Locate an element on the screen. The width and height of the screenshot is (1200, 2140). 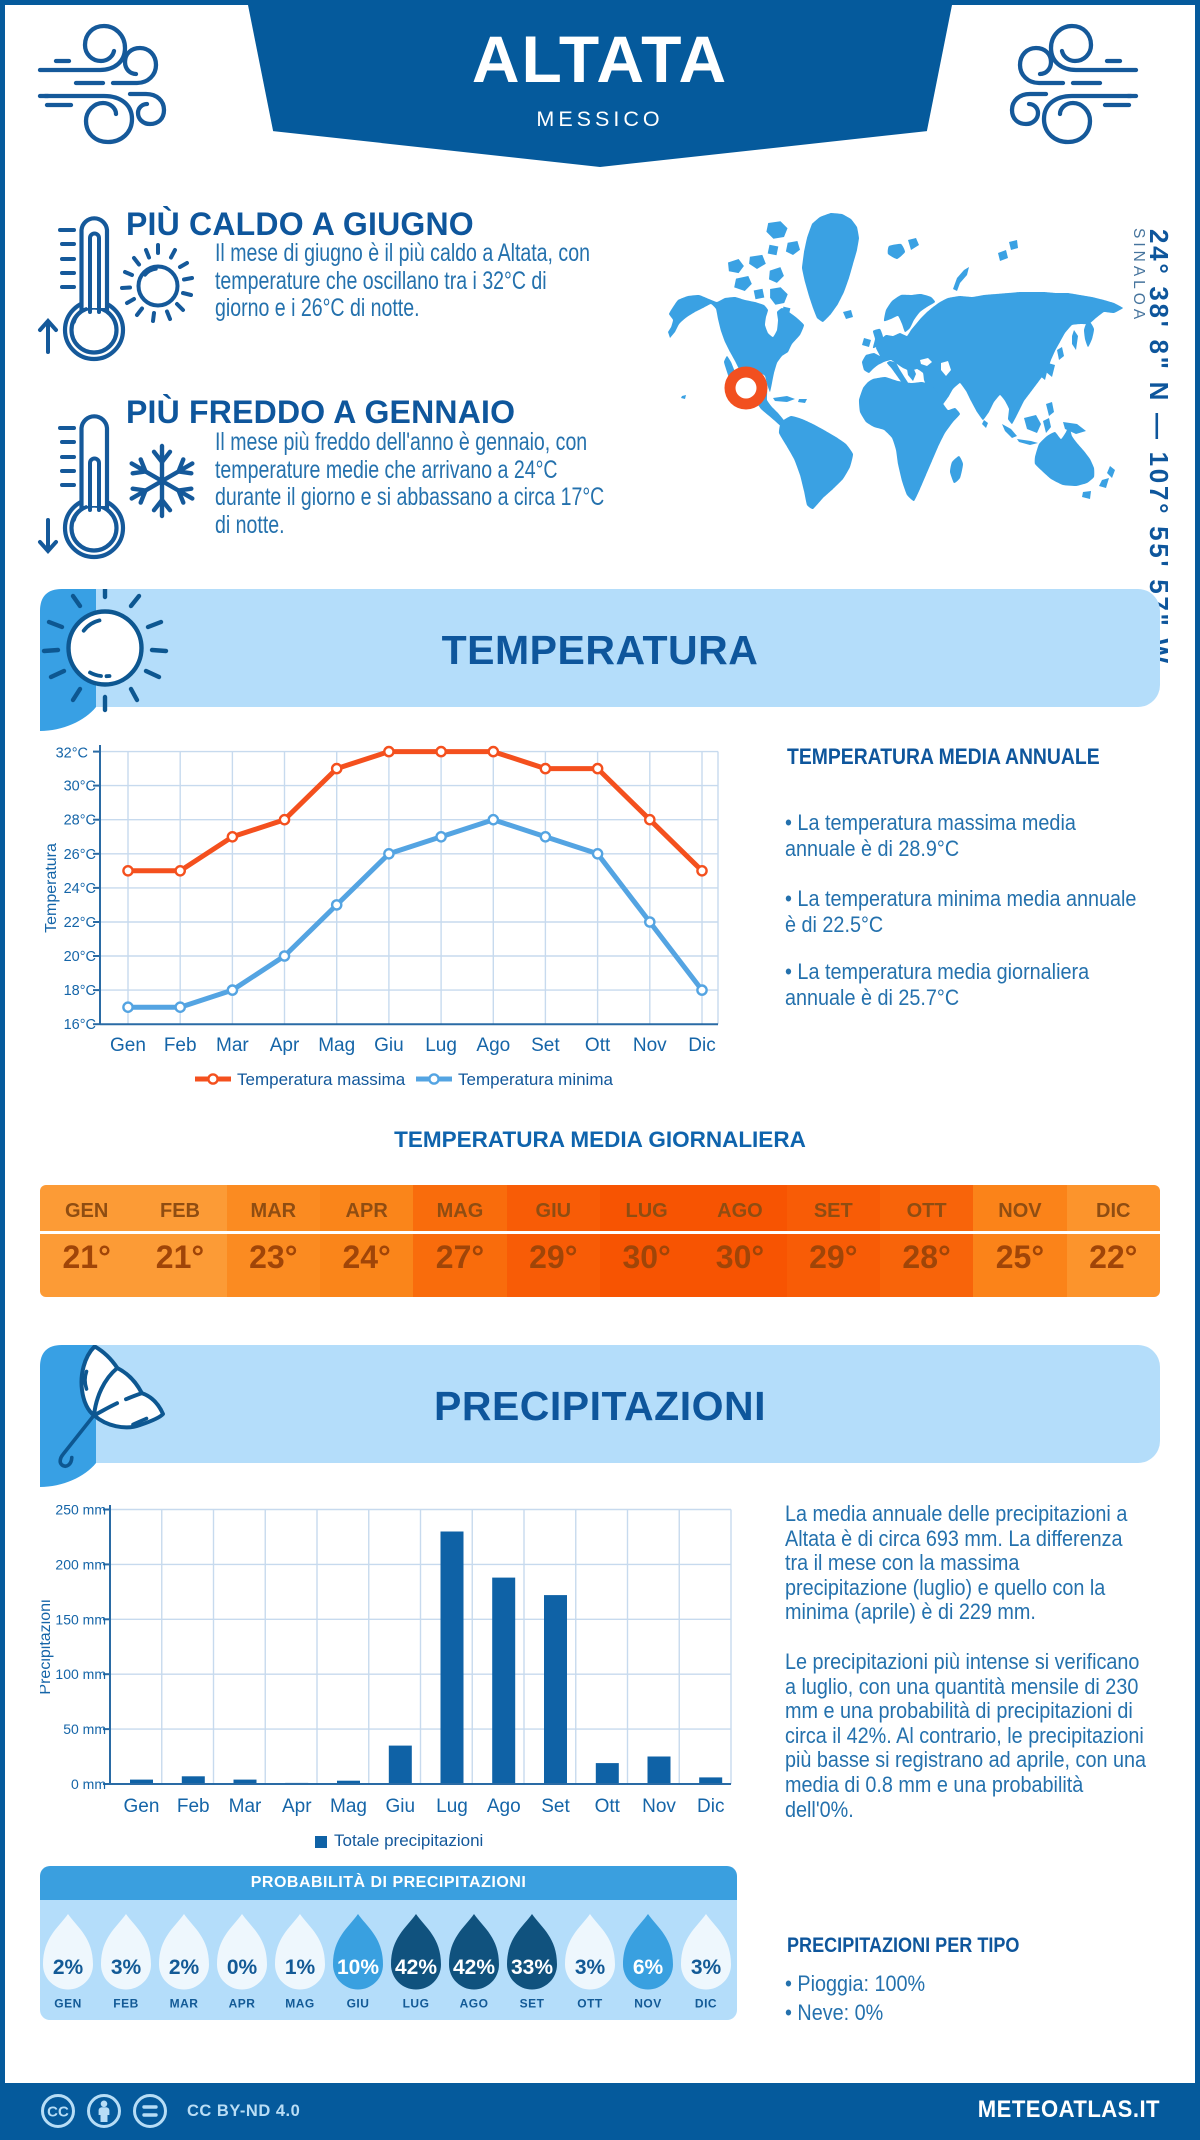
svg-text: 150 mm is located at coordinates (80, 1619).